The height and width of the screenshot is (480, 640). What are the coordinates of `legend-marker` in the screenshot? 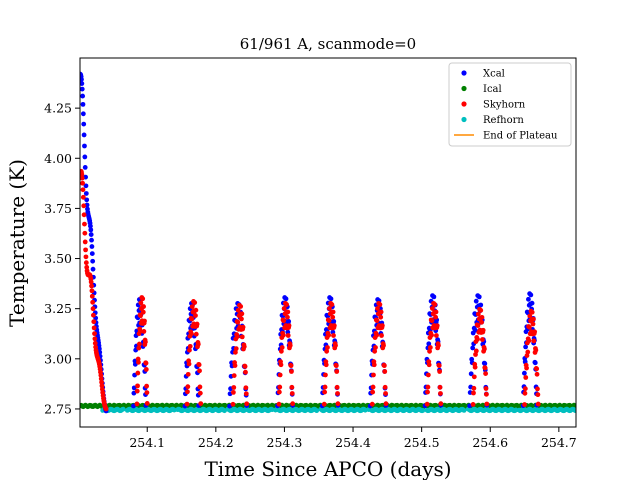 It's located at (464, 104).